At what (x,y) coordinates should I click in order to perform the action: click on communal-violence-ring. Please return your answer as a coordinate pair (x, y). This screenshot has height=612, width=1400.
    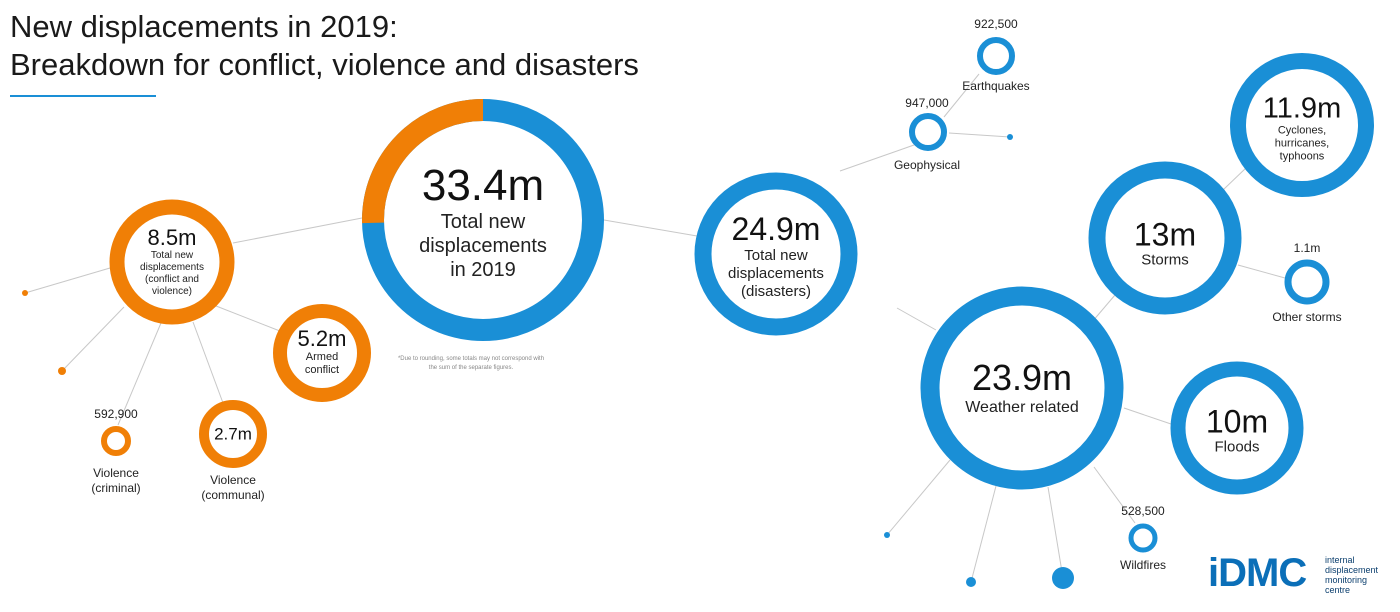
    Looking at the image, I should click on (233, 434).